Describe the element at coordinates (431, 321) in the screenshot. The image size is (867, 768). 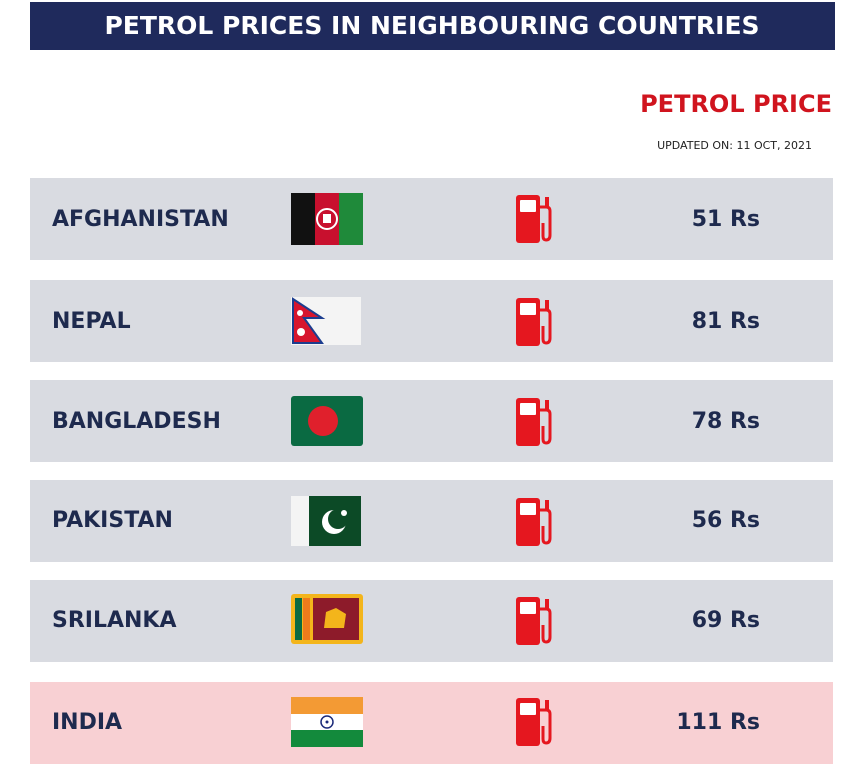
I see `row: NEPAL 81 Rs` at that location.